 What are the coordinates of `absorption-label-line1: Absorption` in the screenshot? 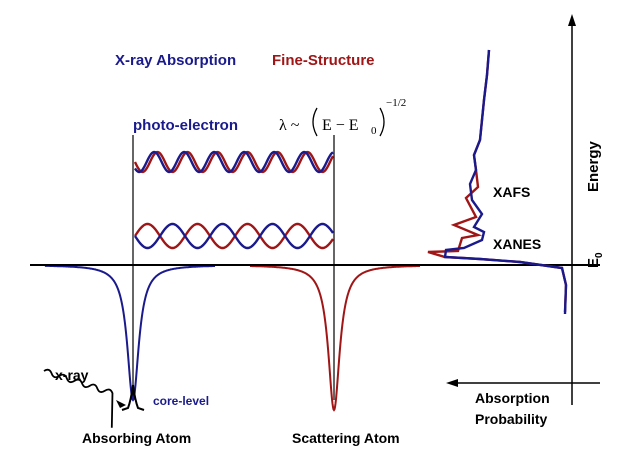 It's located at (512, 398).